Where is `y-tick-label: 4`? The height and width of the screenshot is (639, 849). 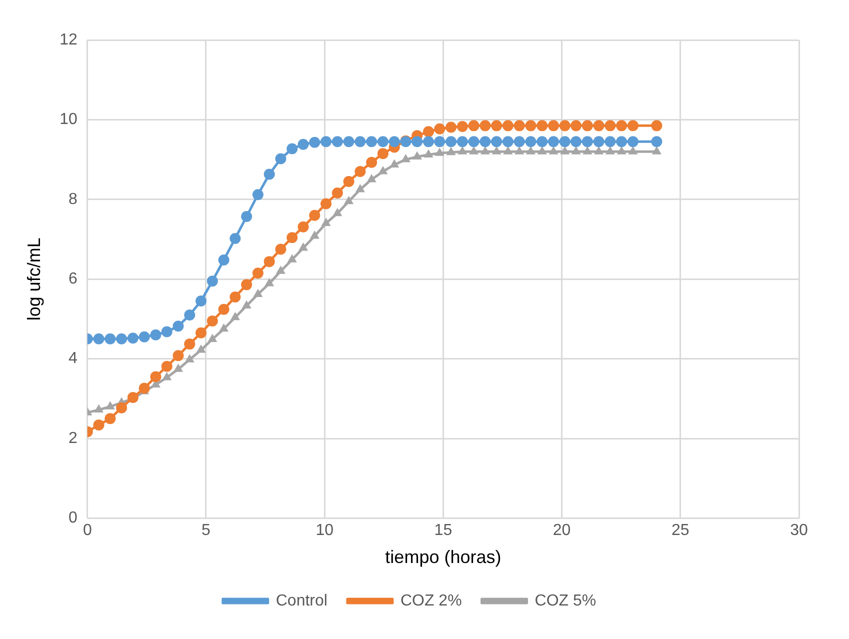 y-tick-label: 4 is located at coordinates (73, 359).